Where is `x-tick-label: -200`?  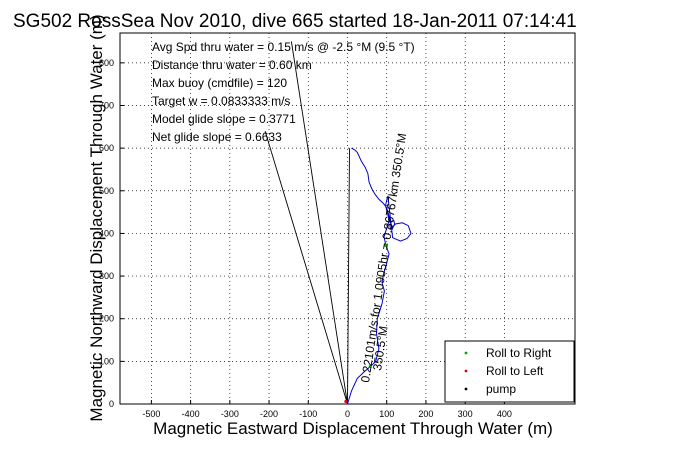
x-tick-label: -200 is located at coordinates (269, 414).